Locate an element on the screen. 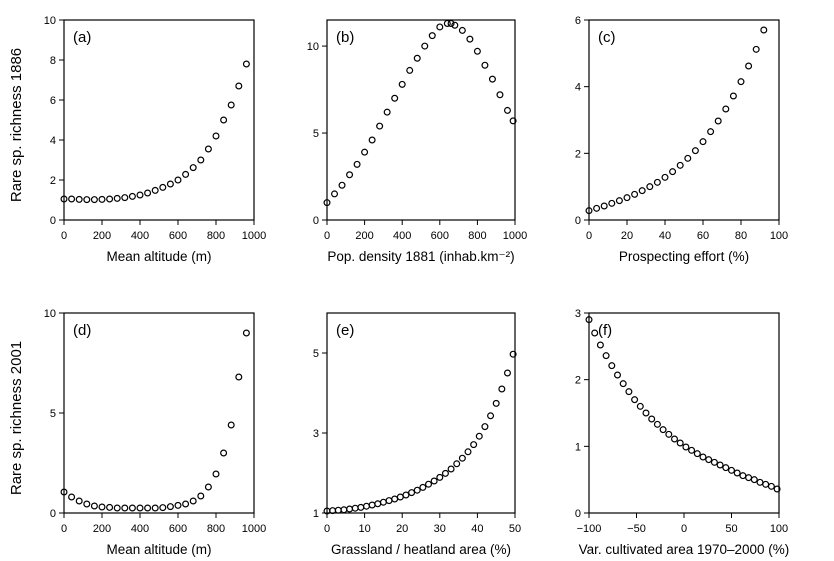  panel-6-x-axis-label: Var. cultivated area 1970–2000 (%) is located at coordinates (684, 549).